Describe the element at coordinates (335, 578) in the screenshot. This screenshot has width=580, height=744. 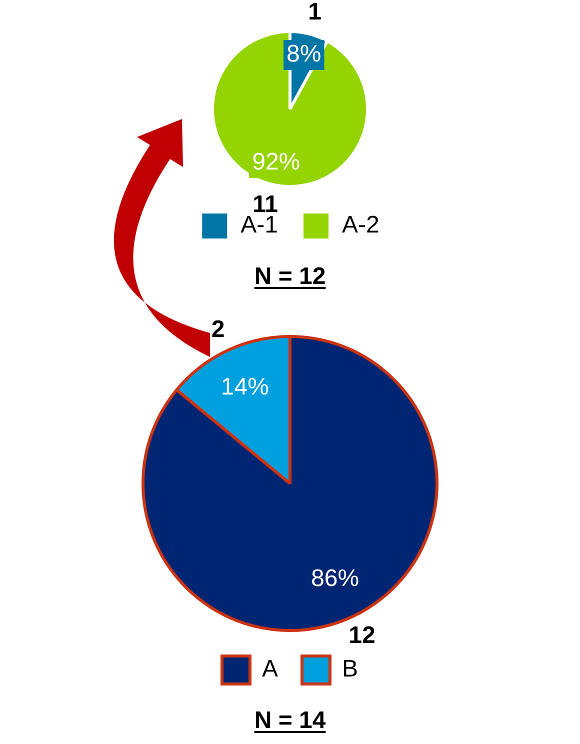
I see `data-label: 86%` at that location.